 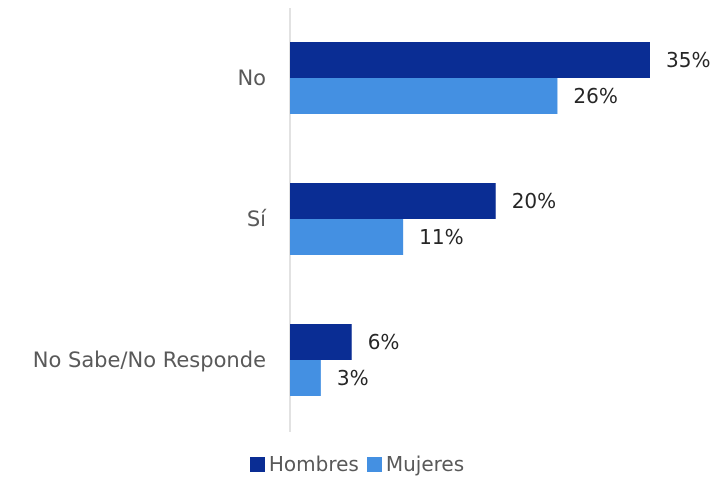 I want to click on data-label-hombres-si: 20%, so click(x=534, y=201).